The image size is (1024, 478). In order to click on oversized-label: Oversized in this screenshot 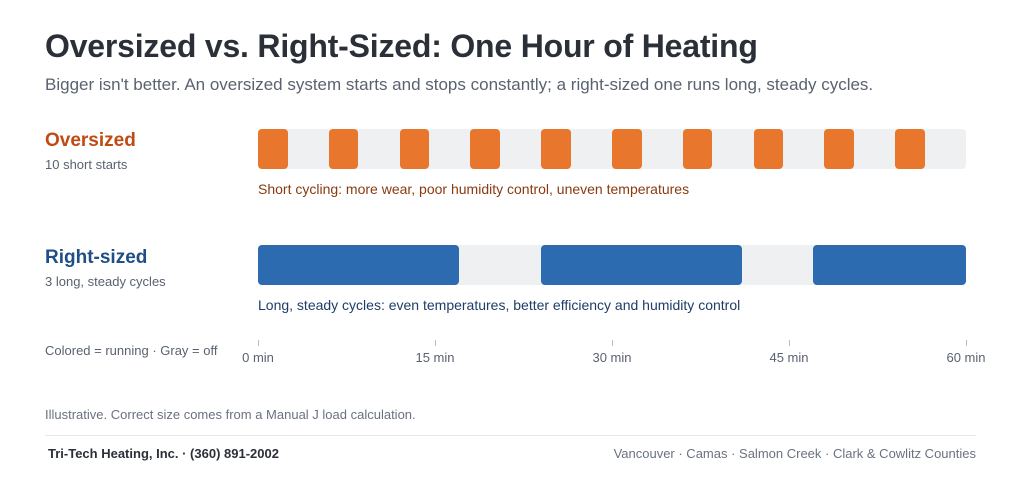, I will do `click(90, 140)`.